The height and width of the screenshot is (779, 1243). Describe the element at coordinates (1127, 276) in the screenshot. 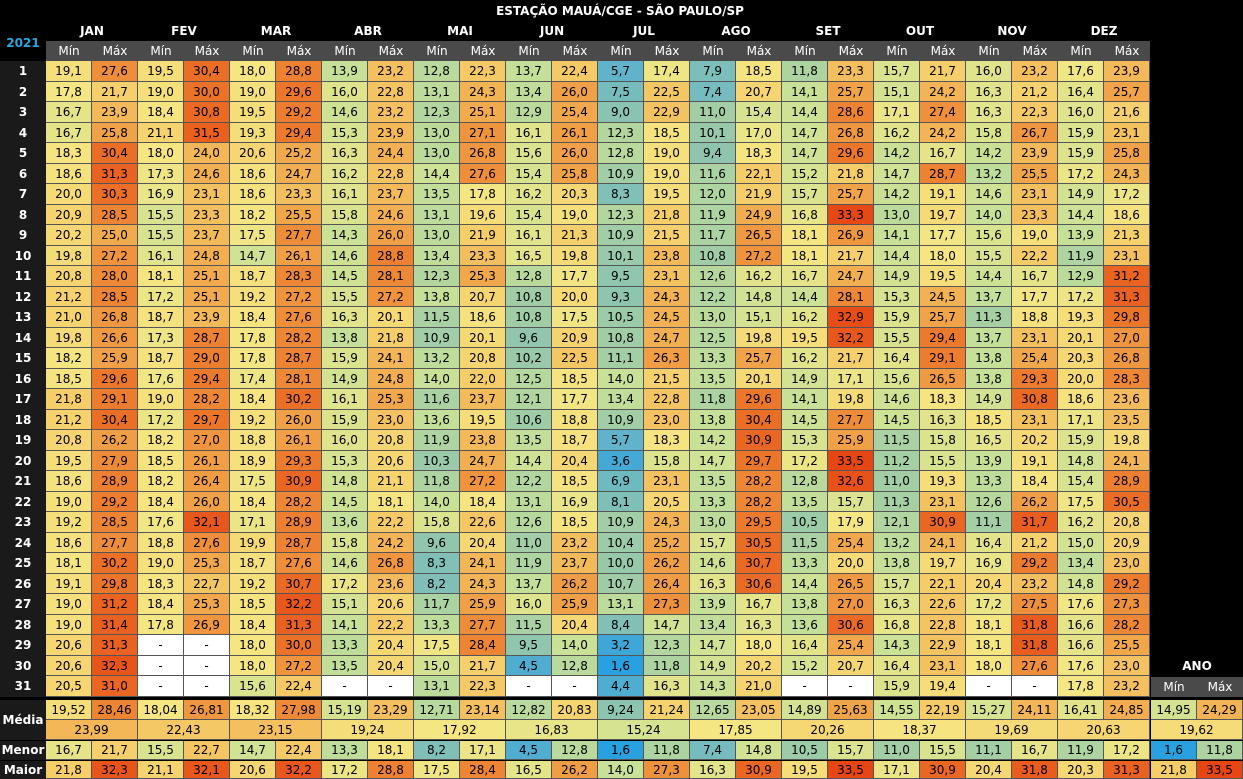

I see `max-cell: 31,2` at that location.